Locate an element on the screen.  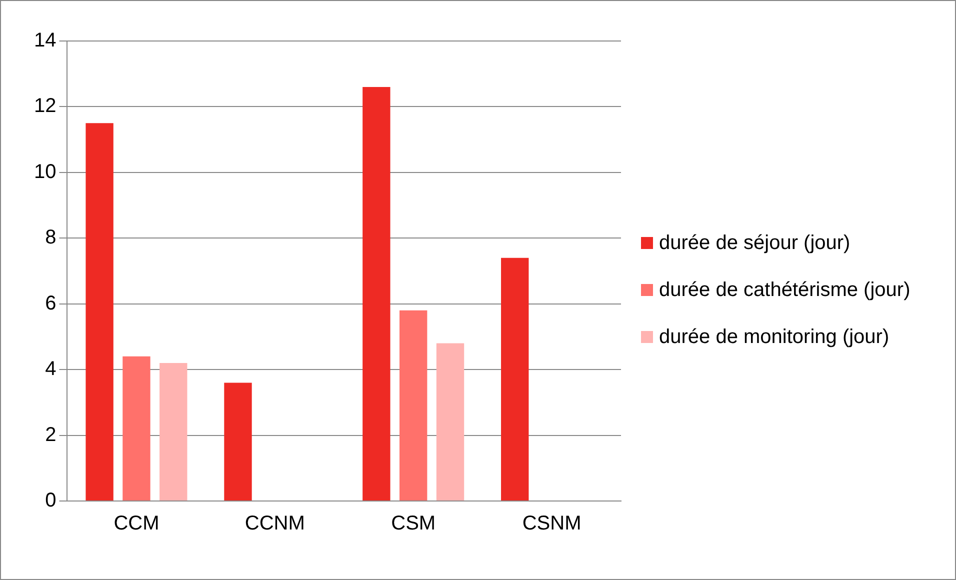
x-tick-label: CCNM is located at coordinates (274, 523).